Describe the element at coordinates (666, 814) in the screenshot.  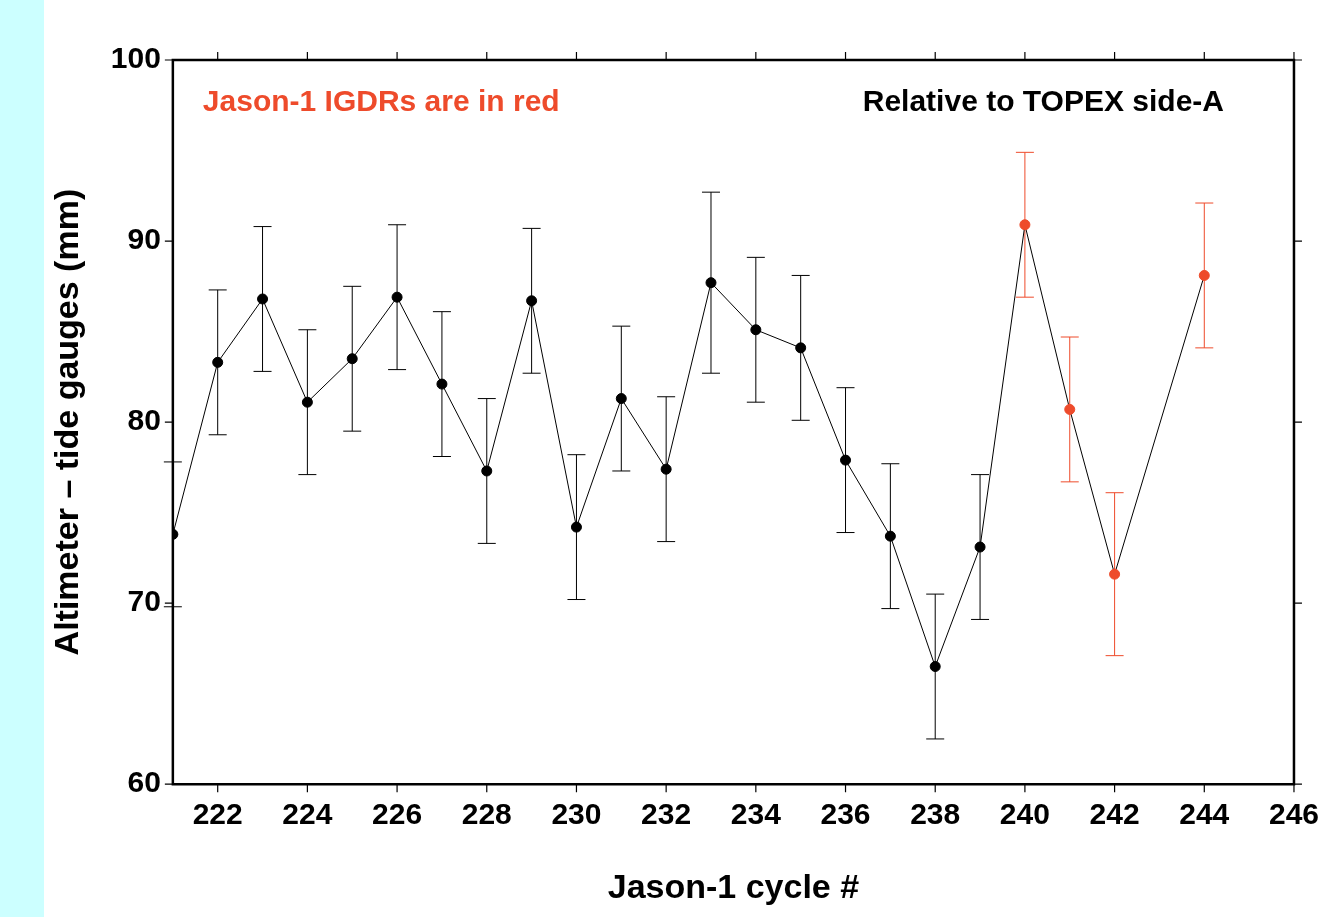
I see `x-tick-label: 232` at that location.